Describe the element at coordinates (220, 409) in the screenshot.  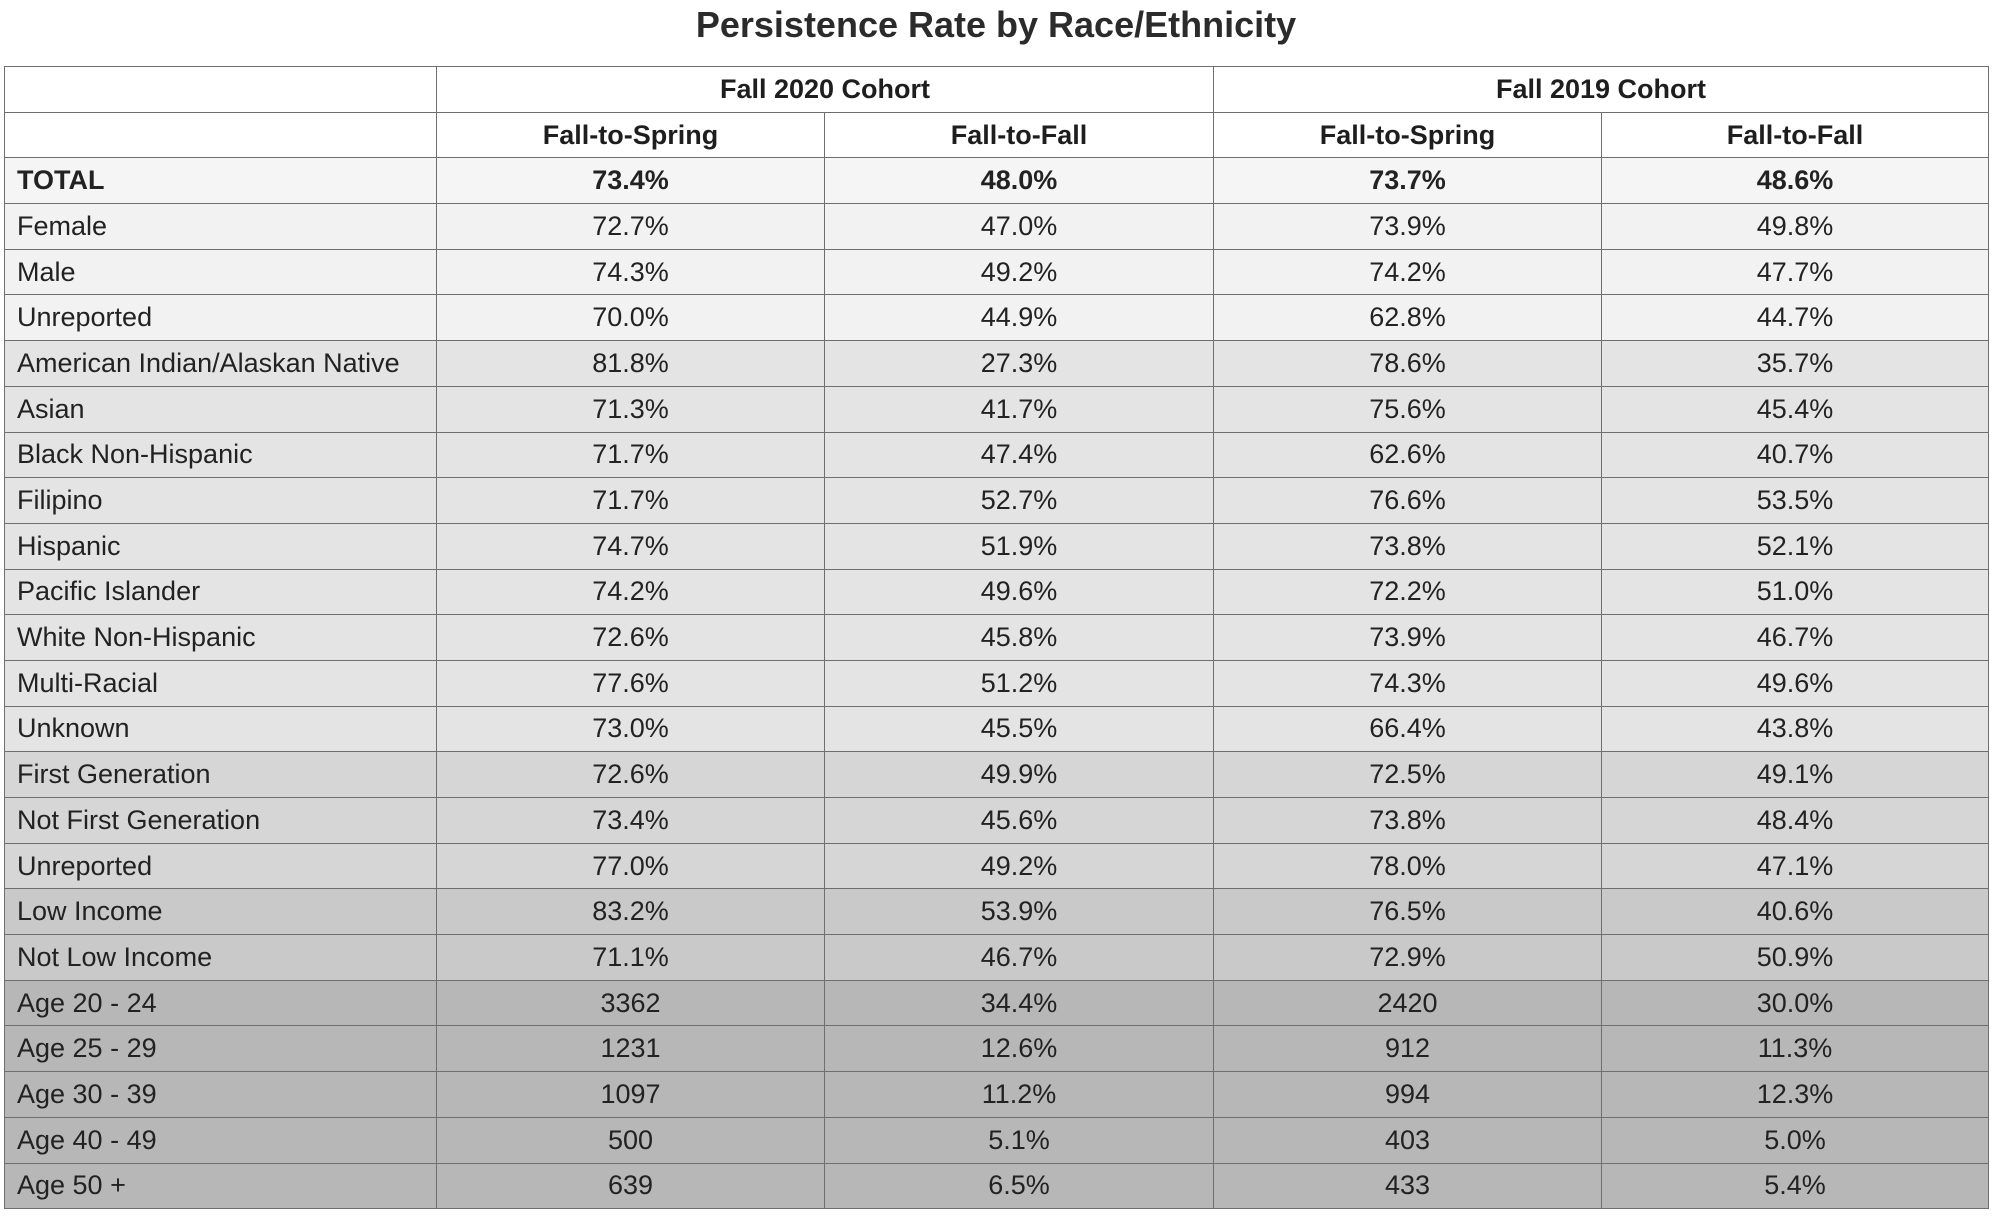
I see `row-label: Asian` at that location.